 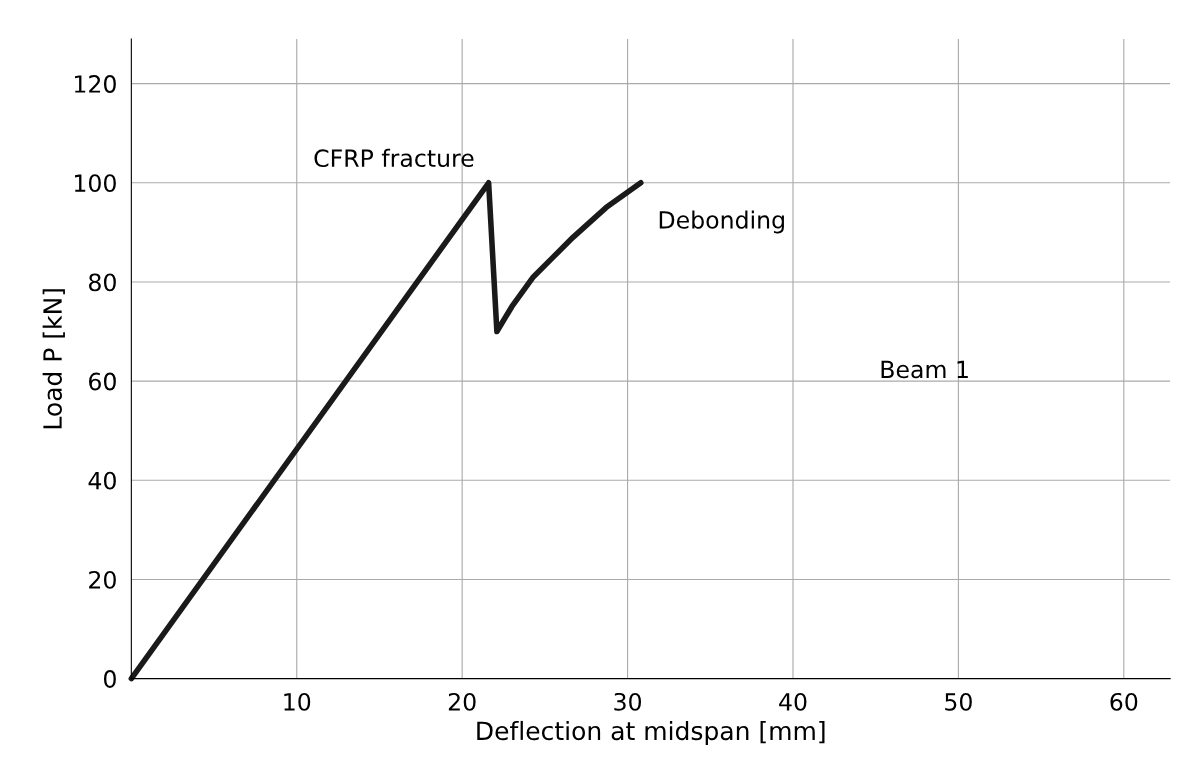 What do you see at coordinates (102, 480) in the screenshot?
I see `y-tick-label: 40` at bounding box center [102, 480].